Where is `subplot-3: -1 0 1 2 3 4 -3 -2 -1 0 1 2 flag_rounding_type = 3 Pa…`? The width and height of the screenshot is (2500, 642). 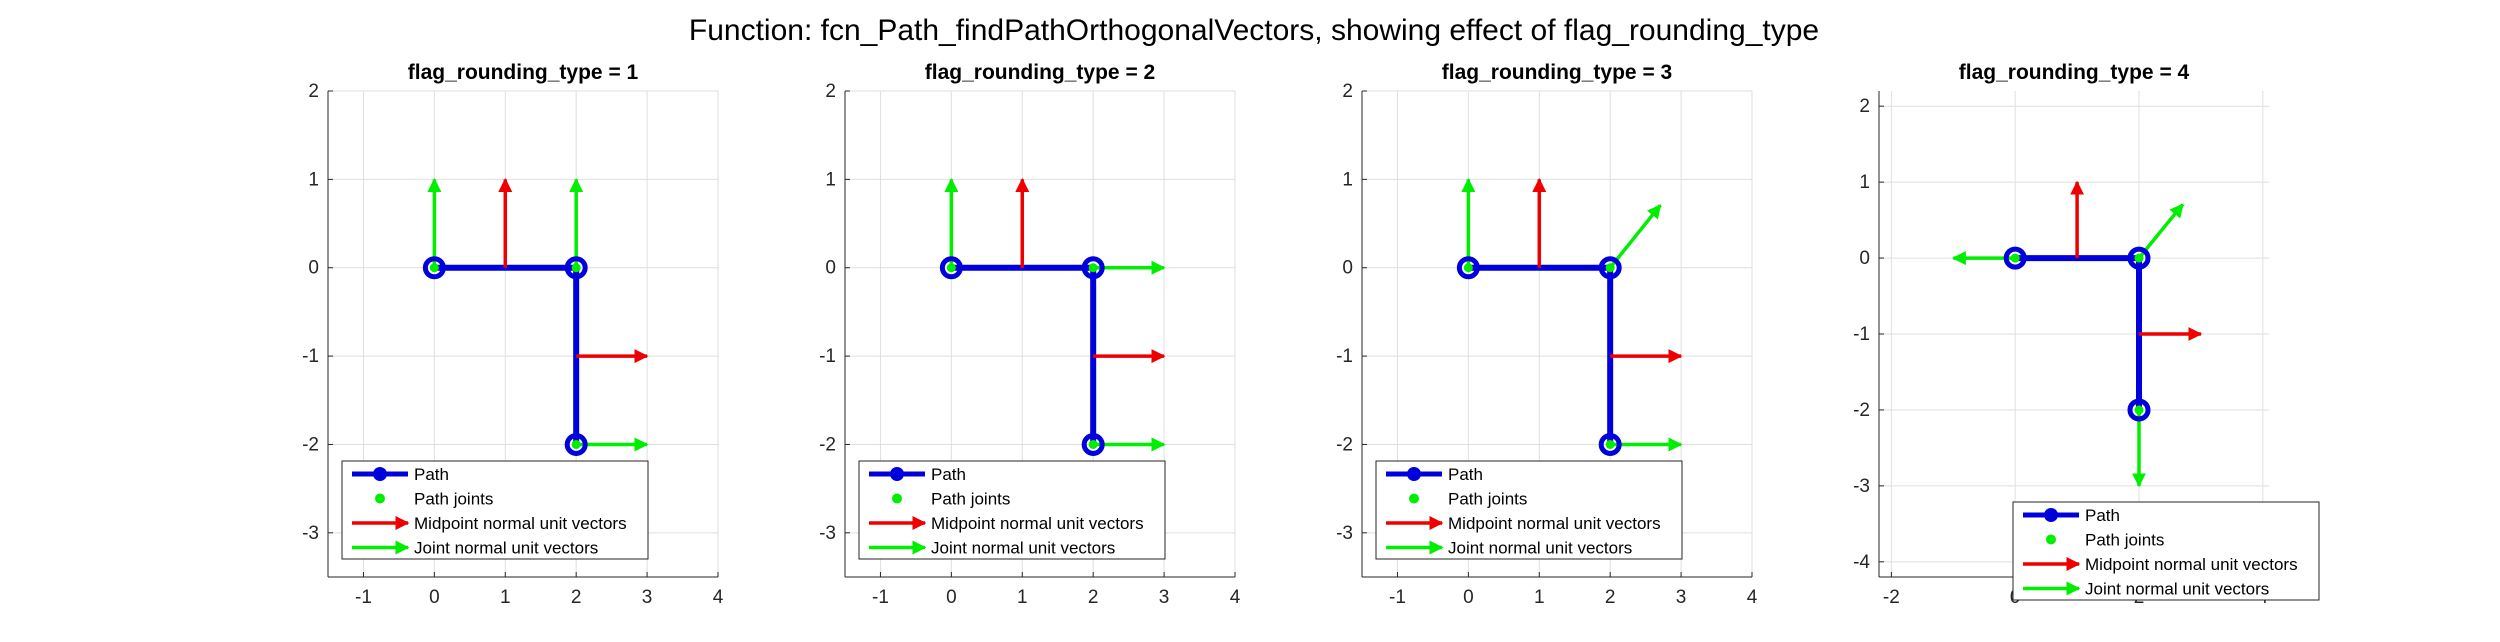
subplot-3: -1 0 1 2 3 4 -3 -2 -1 0 1 2 flag_rounding_type = 3 Pa… is located at coordinates (1547, 334).